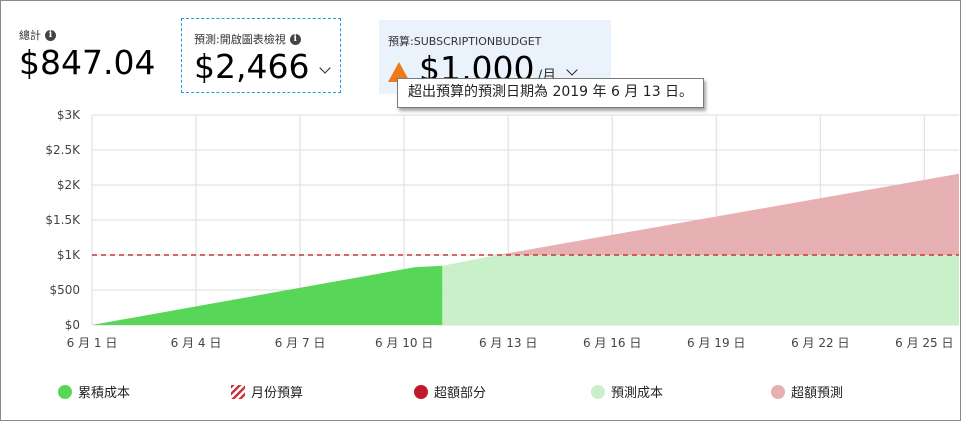 This screenshot has width=961, height=421. I want to click on y-tick-label: $0, so click(72, 325).